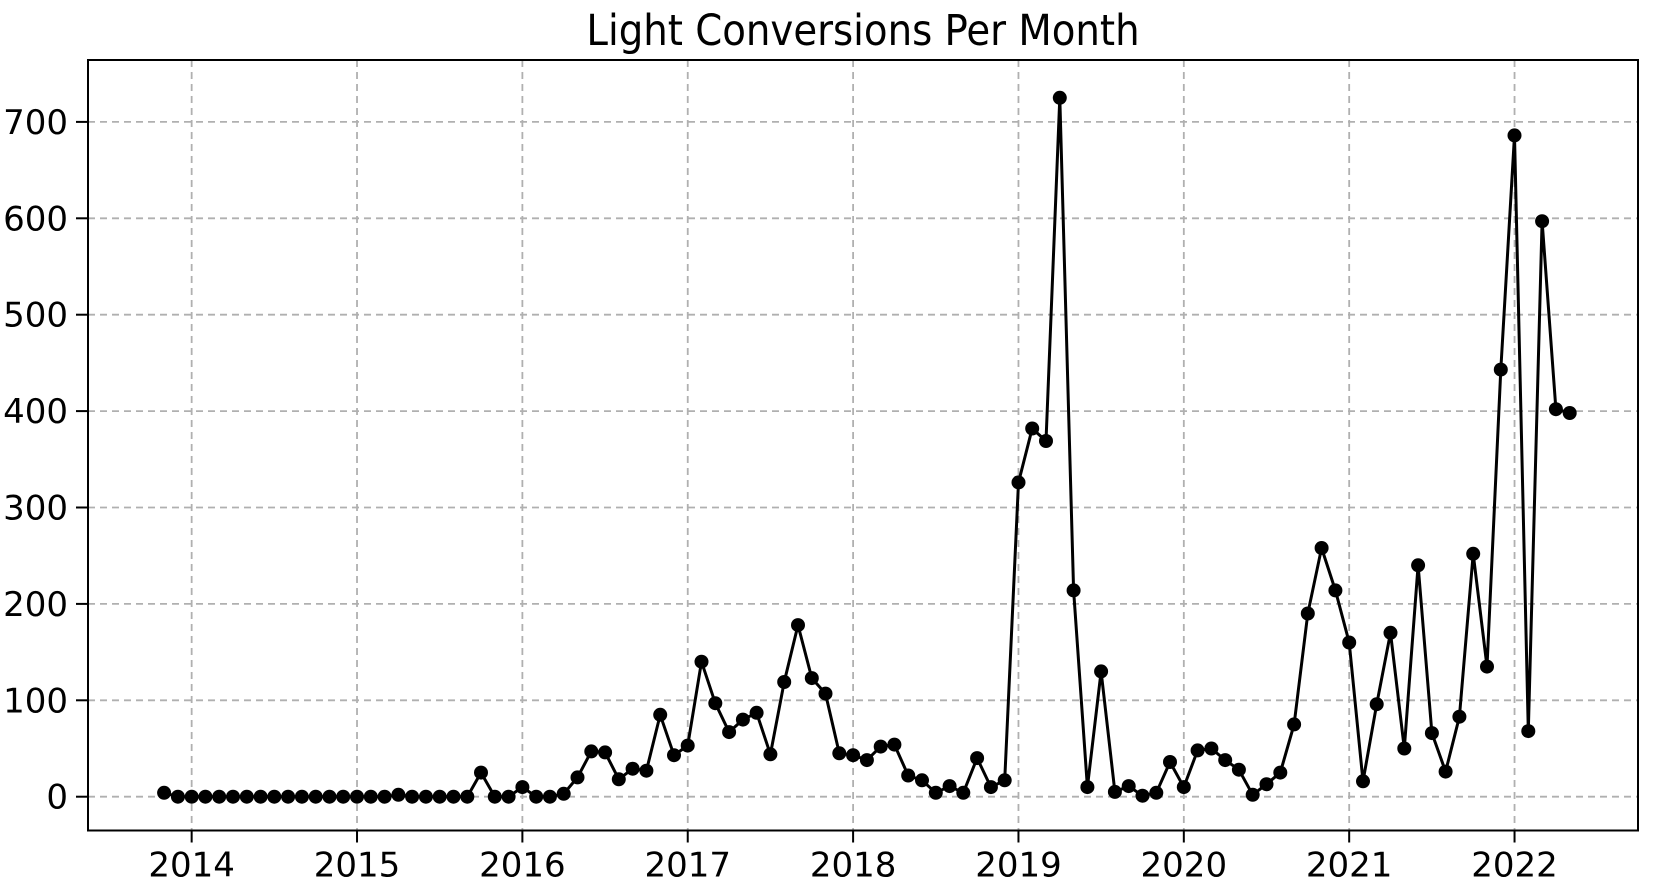 This screenshot has height=896, width=1654. What do you see at coordinates (35, 509) in the screenshot?
I see `y-tick-label: 300` at bounding box center [35, 509].